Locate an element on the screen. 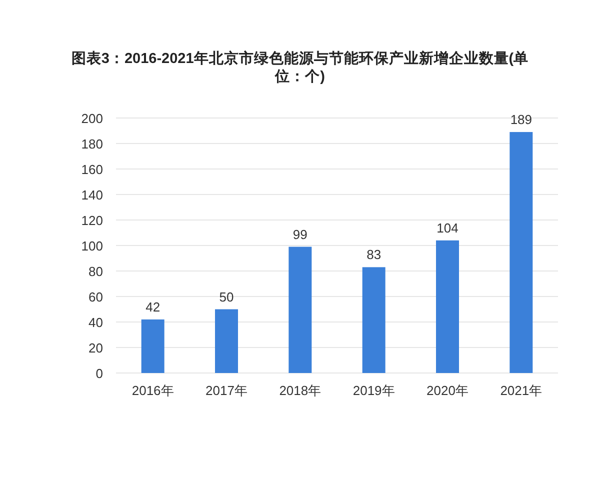  data-label: 99 is located at coordinates (300, 234).